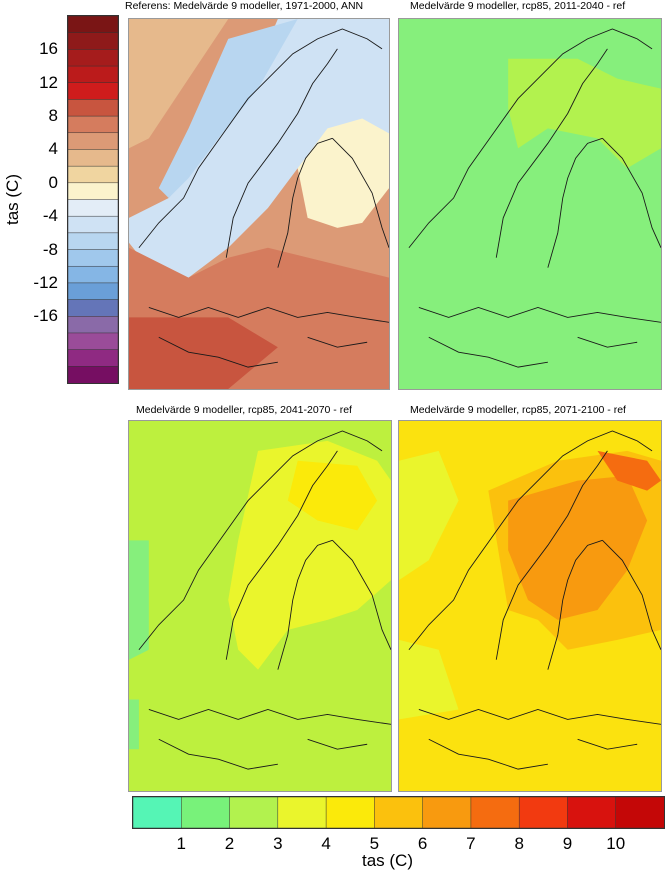 The width and height of the screenshot is (666, 877). What do you see at coordinates (616, 843) in the screenshot?
I see `difference-colorbar-tick-label: 10` at bounding box center [616, 843].